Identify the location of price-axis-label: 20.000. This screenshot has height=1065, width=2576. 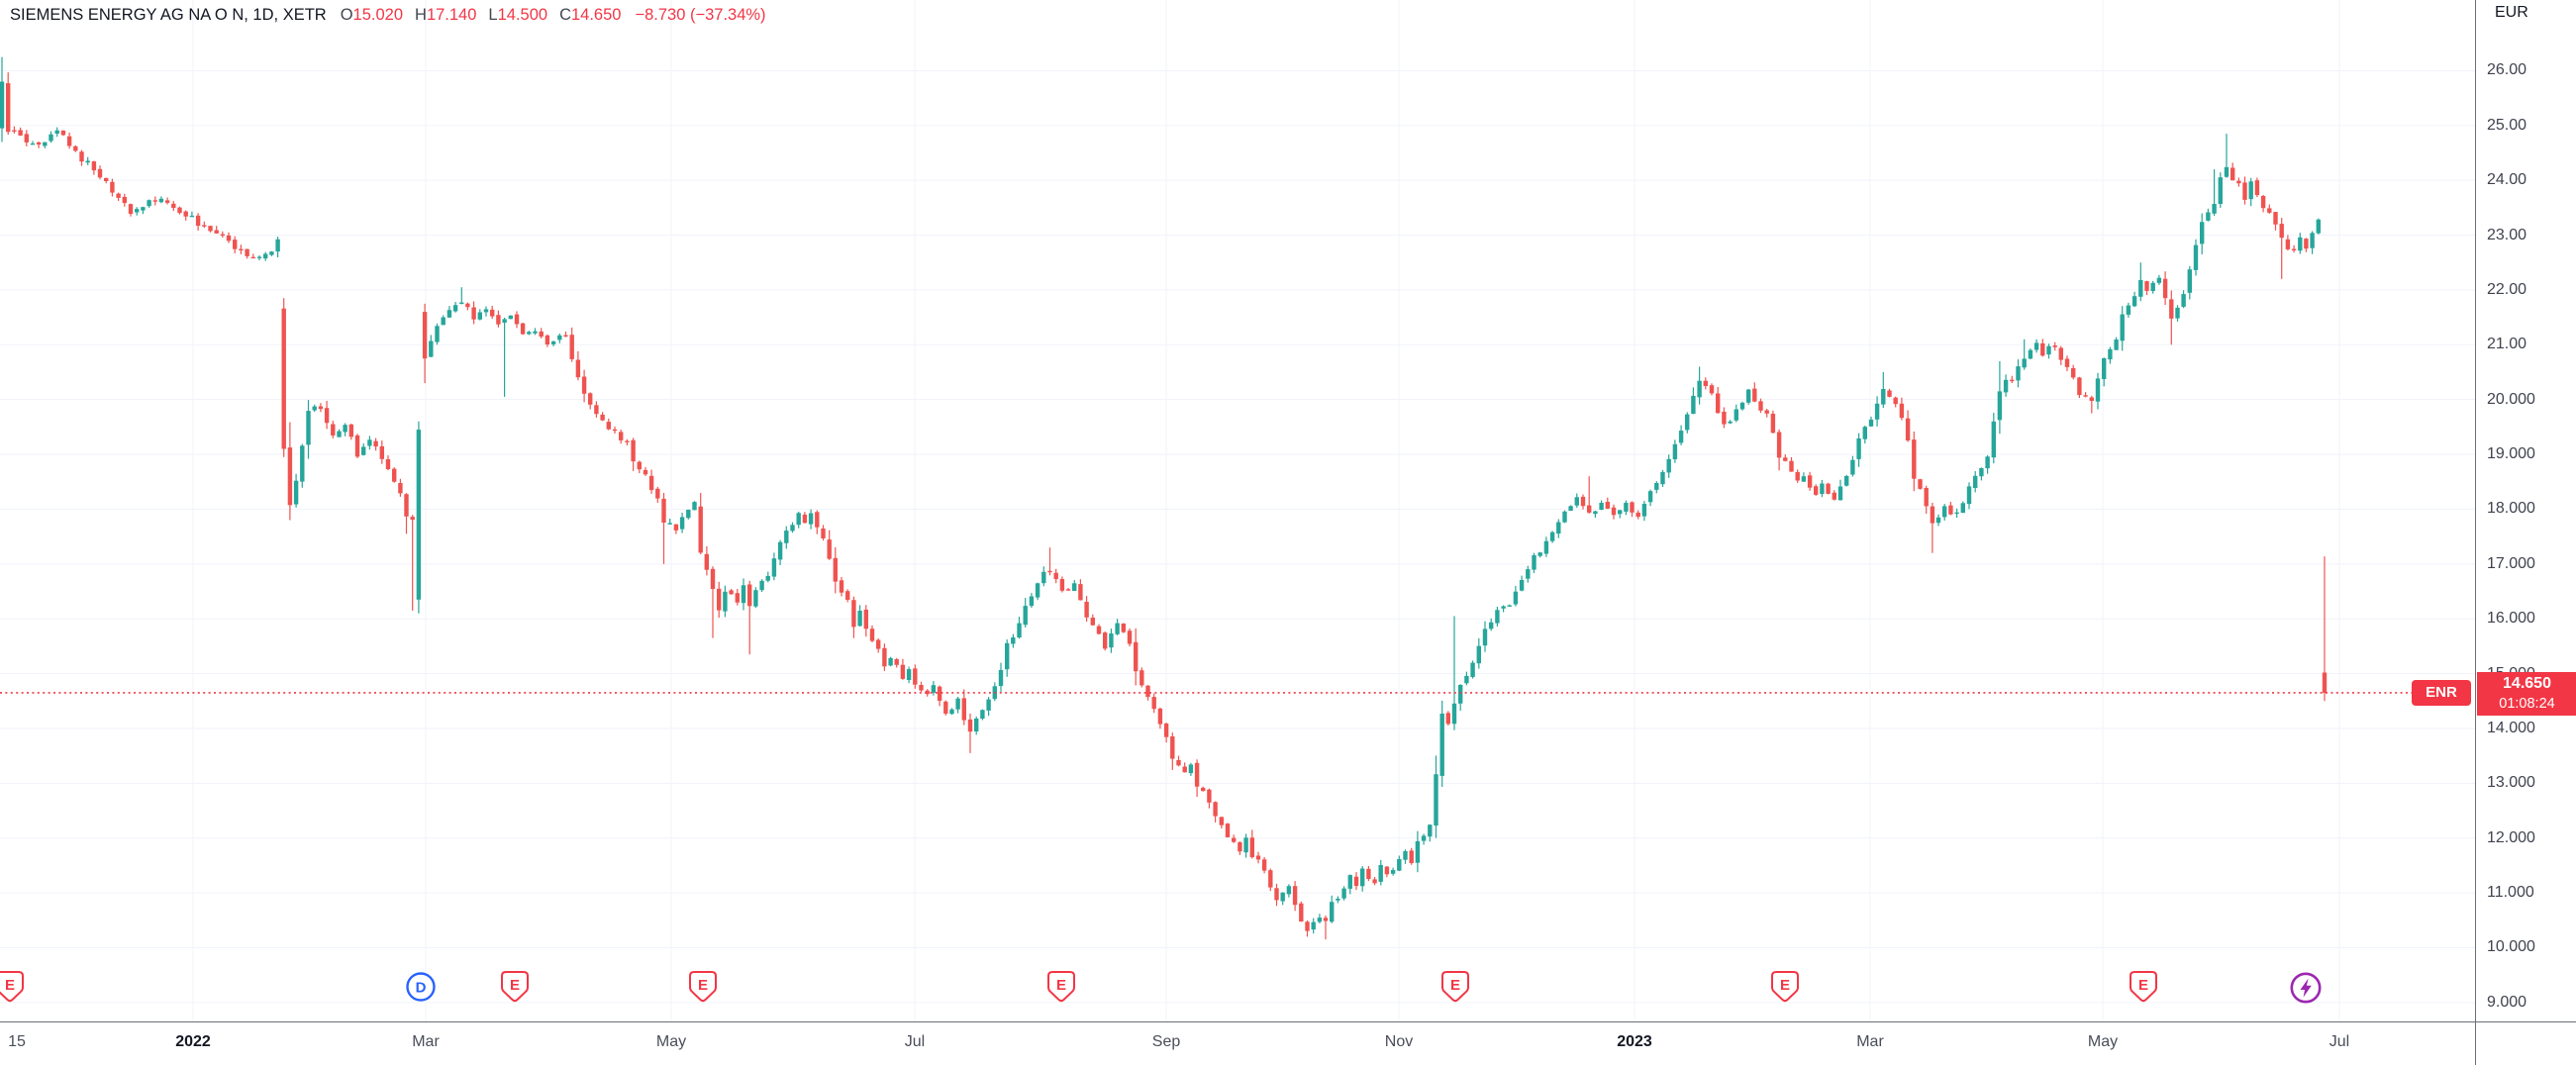
(2511, 399).